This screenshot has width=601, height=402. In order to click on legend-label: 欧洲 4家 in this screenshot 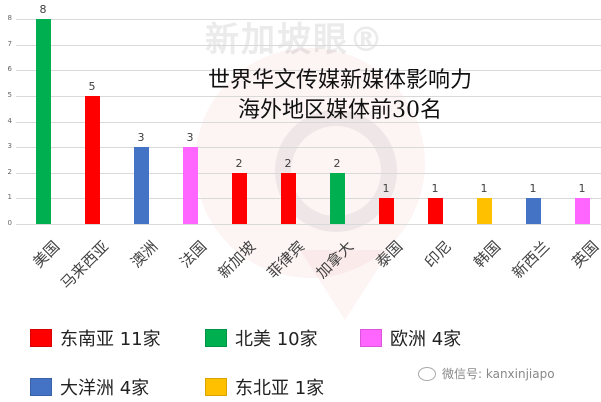, I will do `click(426, 339)`.